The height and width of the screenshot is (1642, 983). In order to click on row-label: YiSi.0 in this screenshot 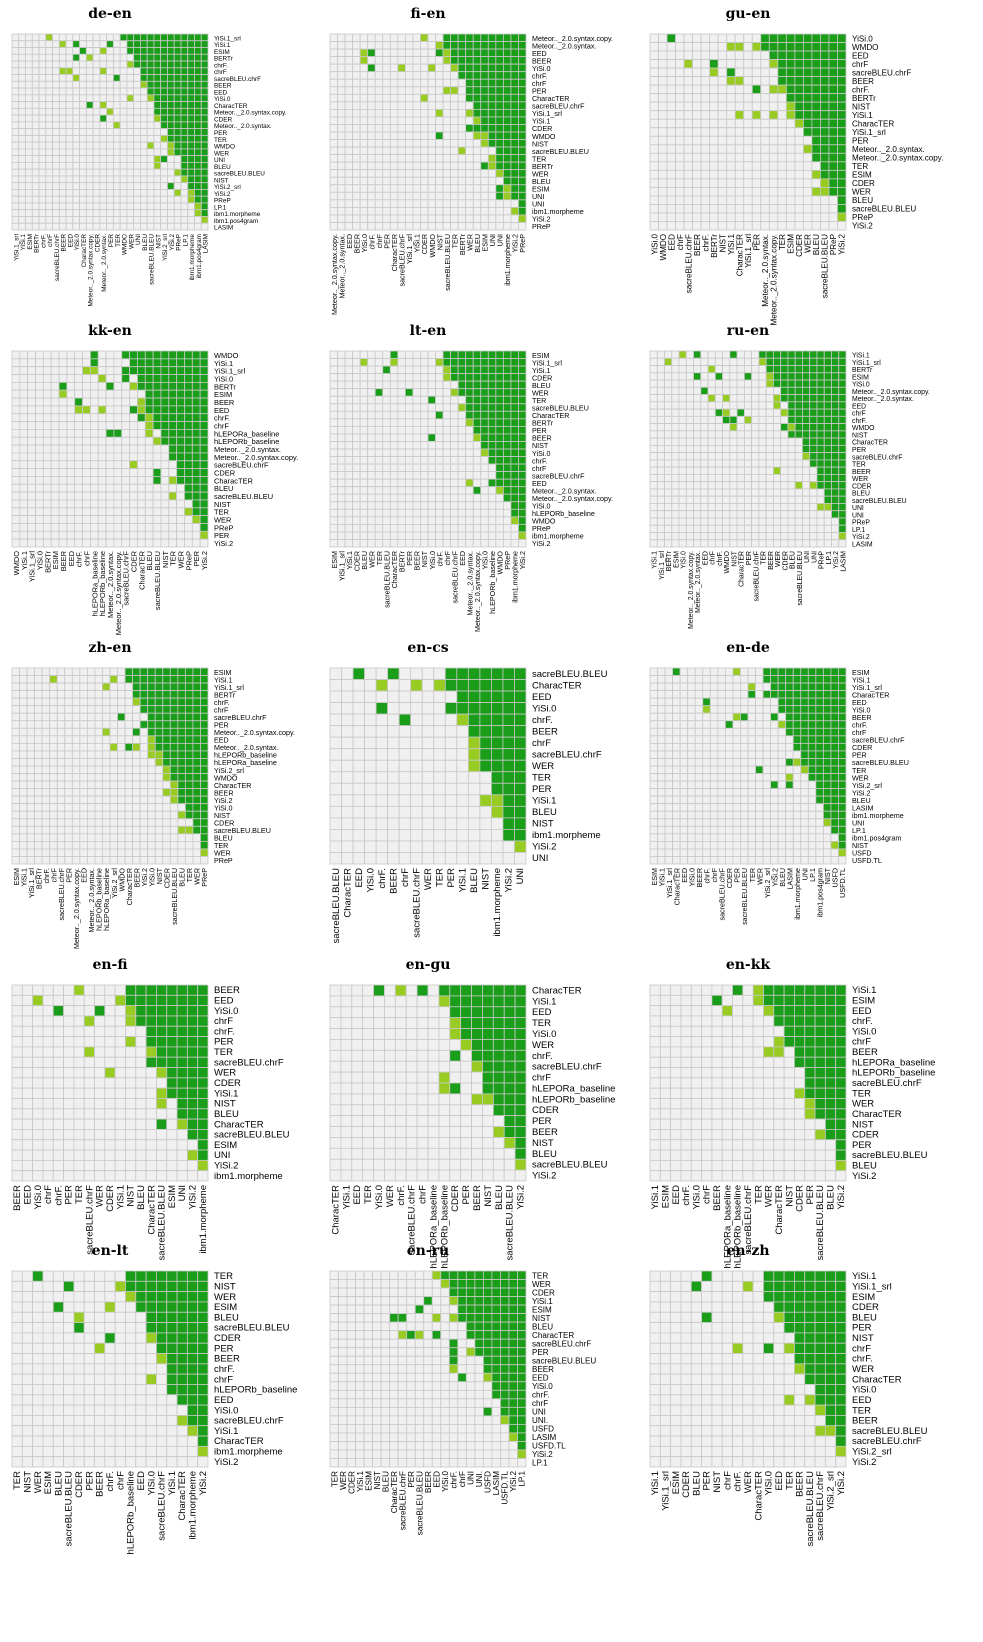, I will do `click(223, 378)`.